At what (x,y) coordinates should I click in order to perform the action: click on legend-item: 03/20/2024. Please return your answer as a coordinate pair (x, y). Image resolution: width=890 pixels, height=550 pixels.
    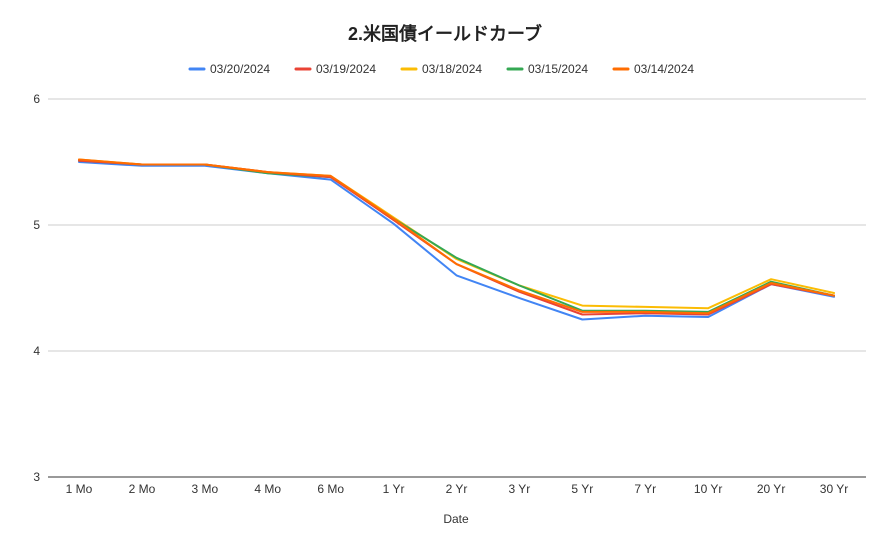
    Looking at the image, I should click on (229, 69).